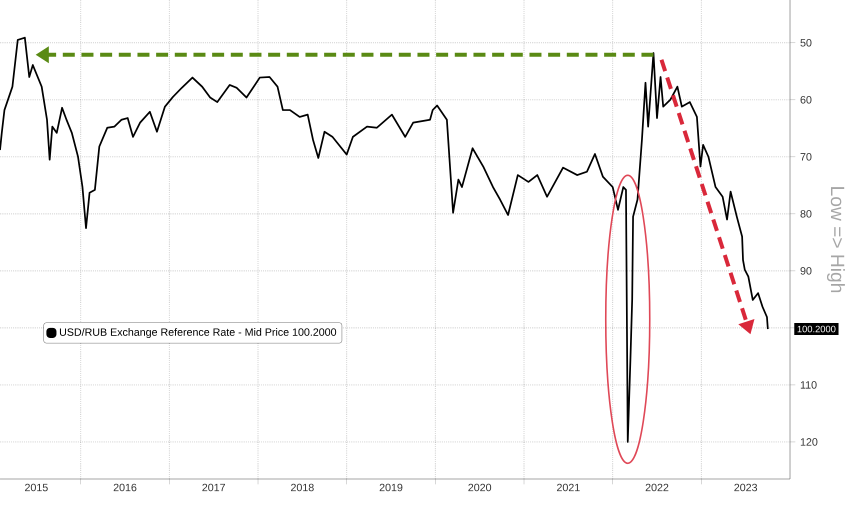 The image size is (848, 512). Describe the element at coordinates (806, 214) in the screenshot. I see `y-tick-label: 80` at that location.